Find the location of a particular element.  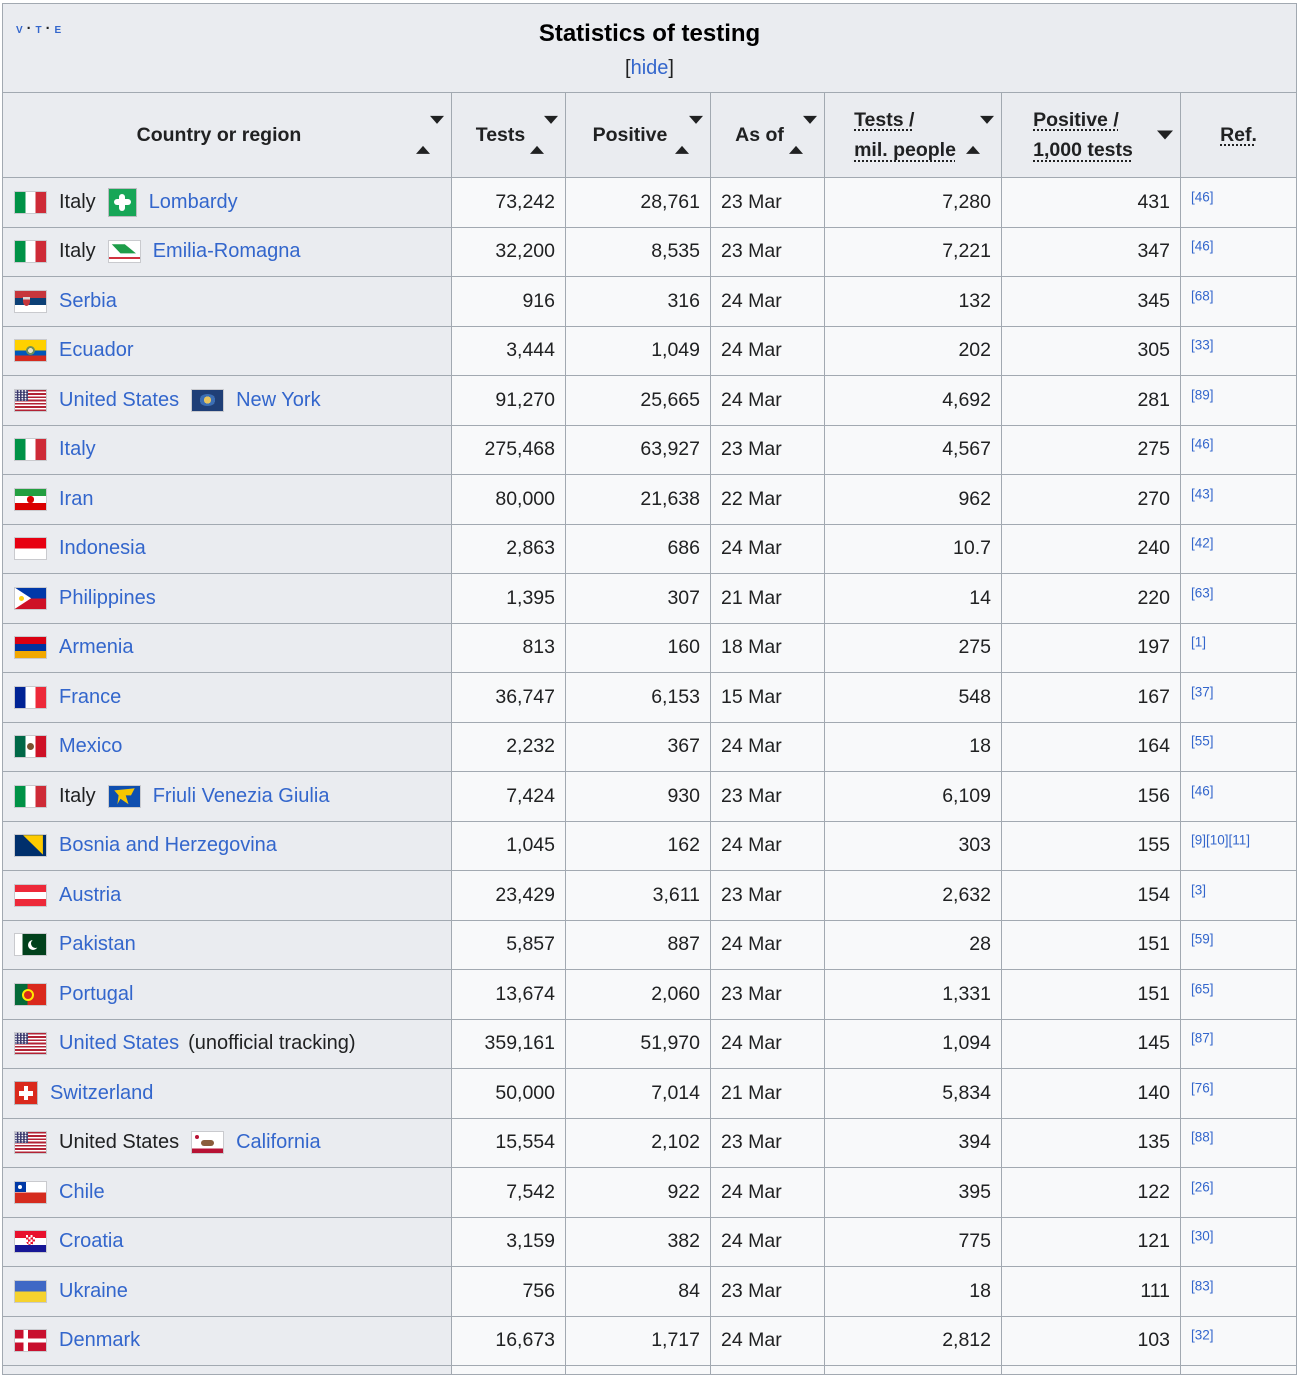

column-header-positive-per-1000: Positive / 1,000 tests is located at coordinates (1091, 135).